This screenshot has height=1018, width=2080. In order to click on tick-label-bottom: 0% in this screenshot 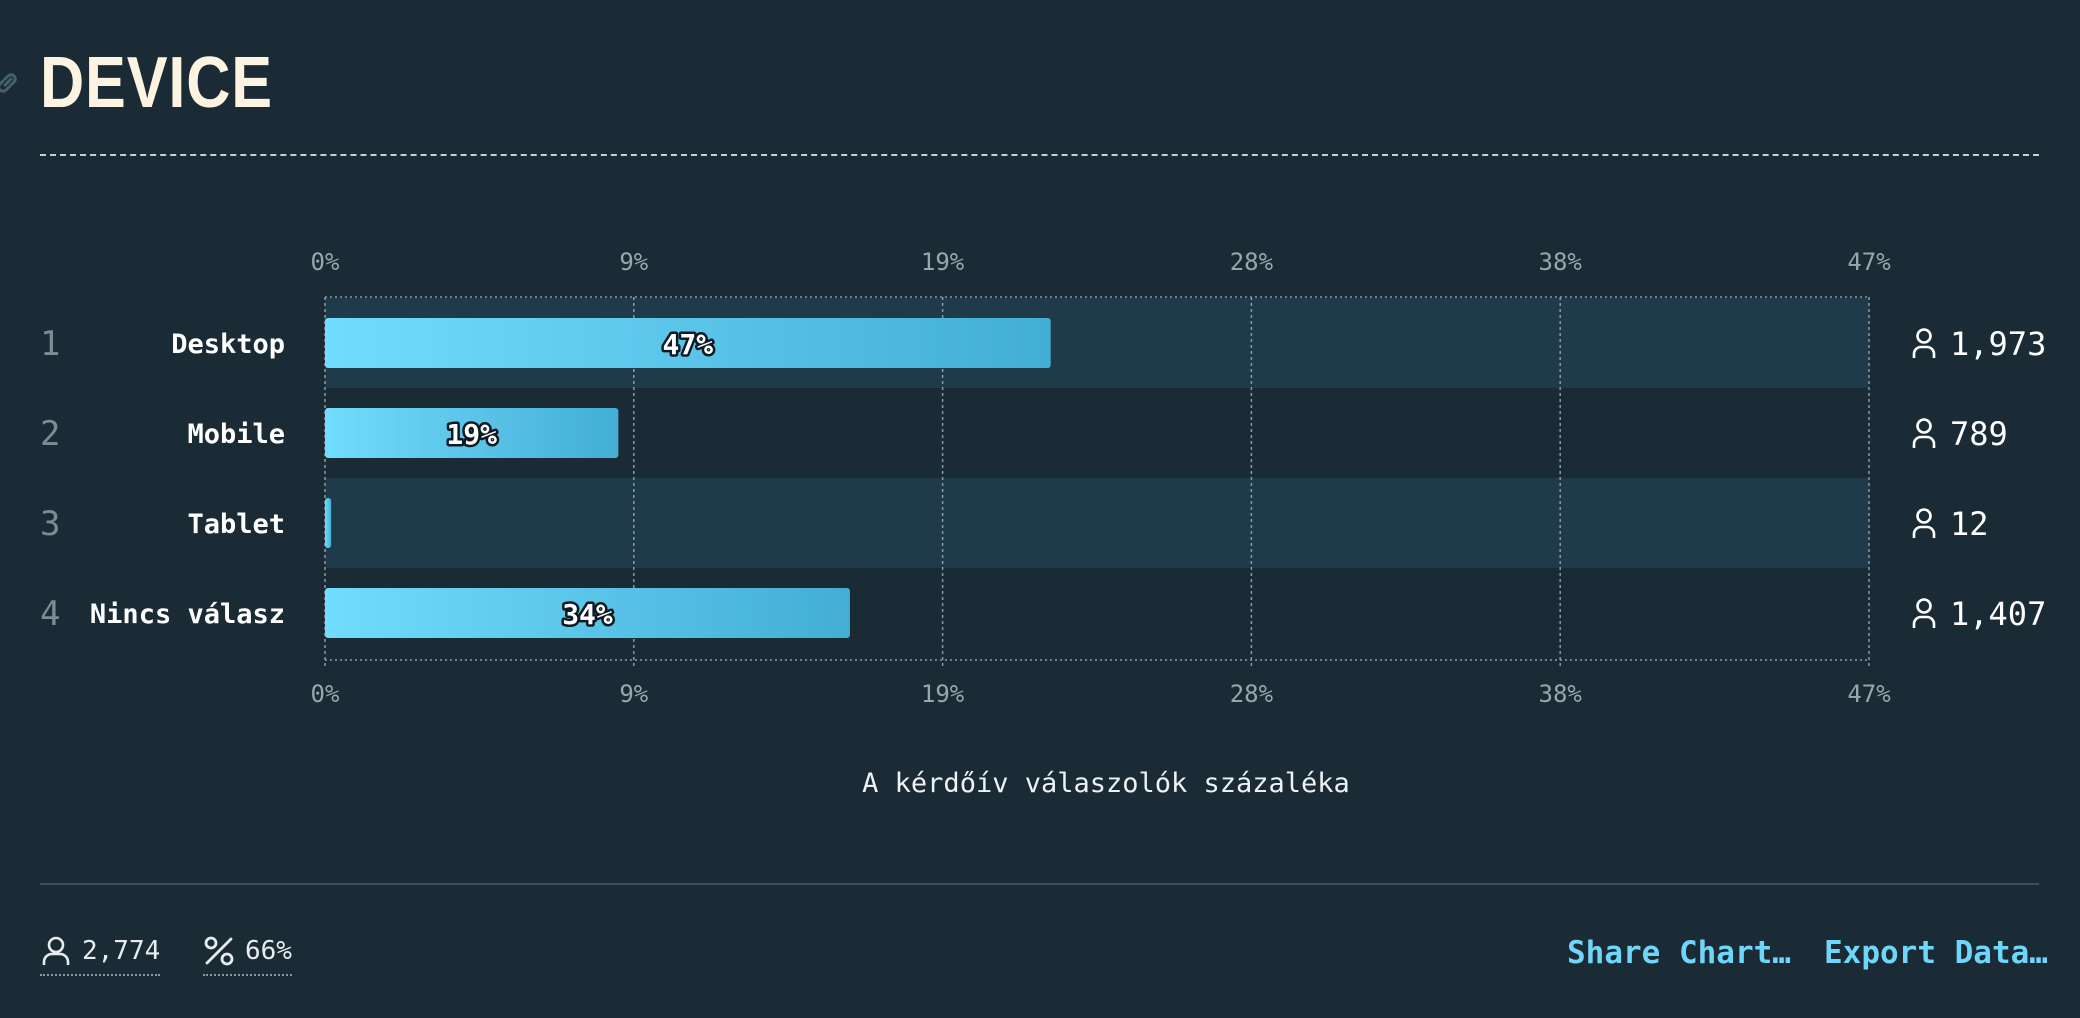, I will do `click(325, 694)`.